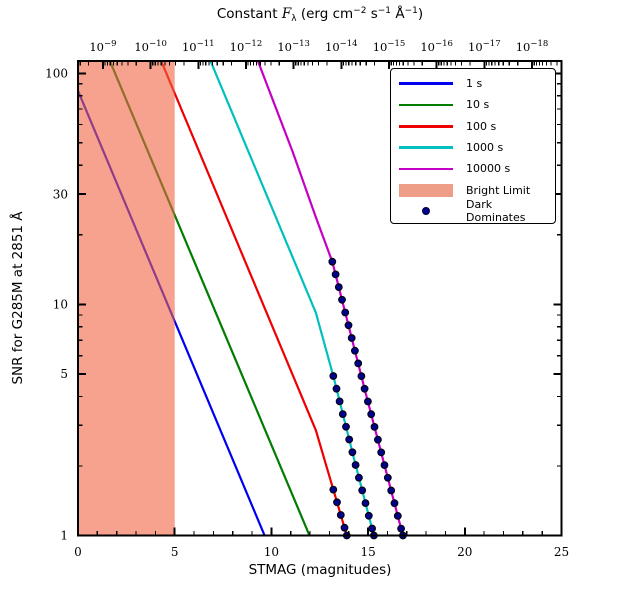  I want to click on legend-label: 10000 s, so click(488, 169).